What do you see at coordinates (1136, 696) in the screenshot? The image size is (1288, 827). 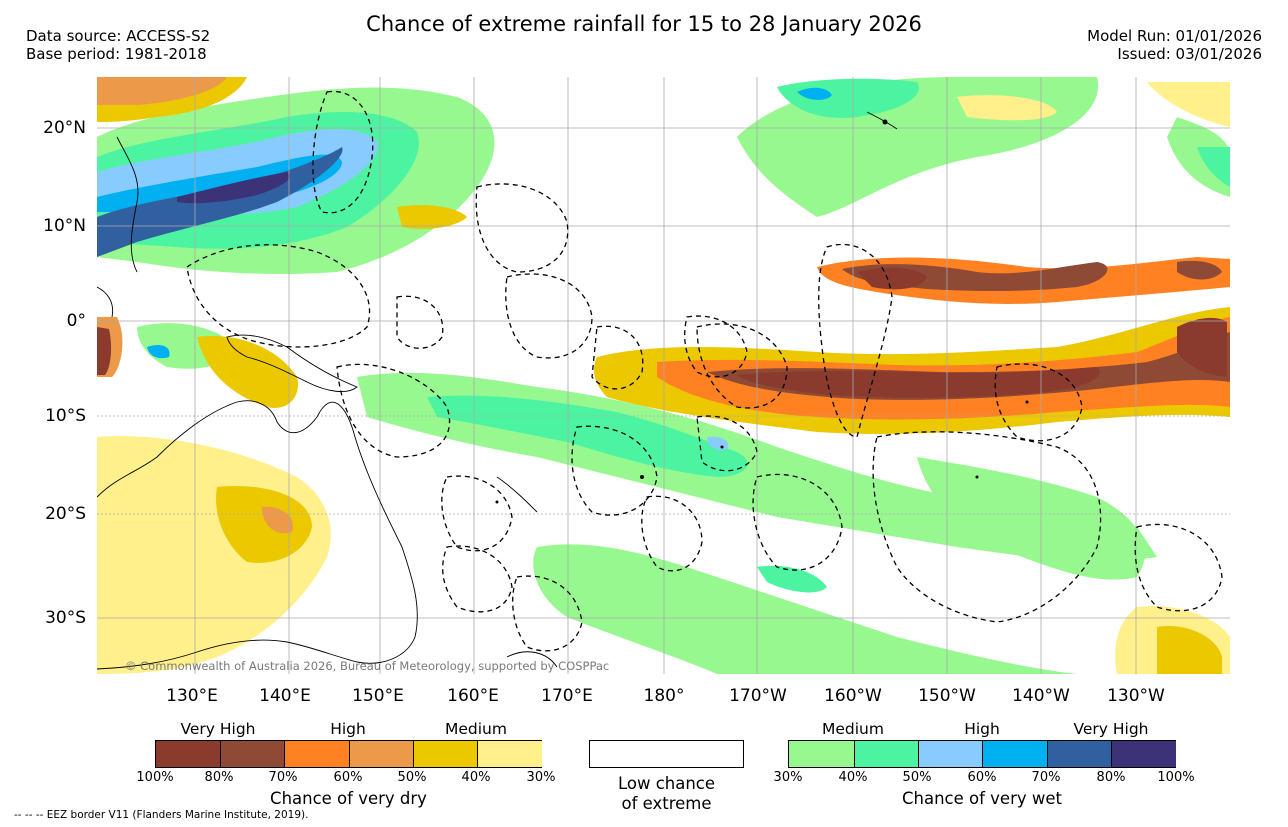 I see `lon-label-130w: 130°W` at bounding box center [1136, 696].